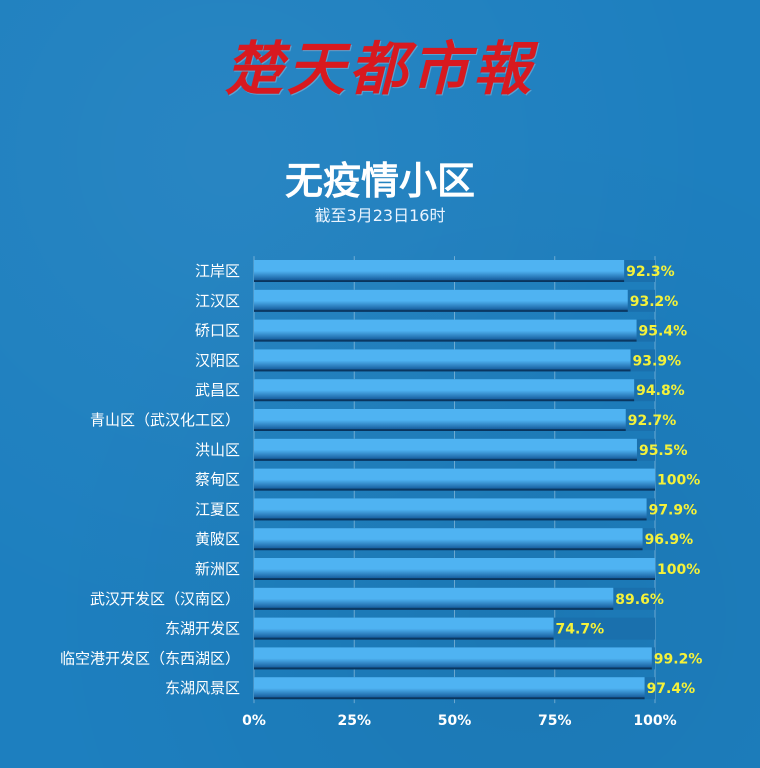 Image resolution: width=760 pixels, height=768 pixels. What do you see at coordinates (671, 689) in the screenshot?
I see `value-label: 97.4%` at bounding box center [671, 689].